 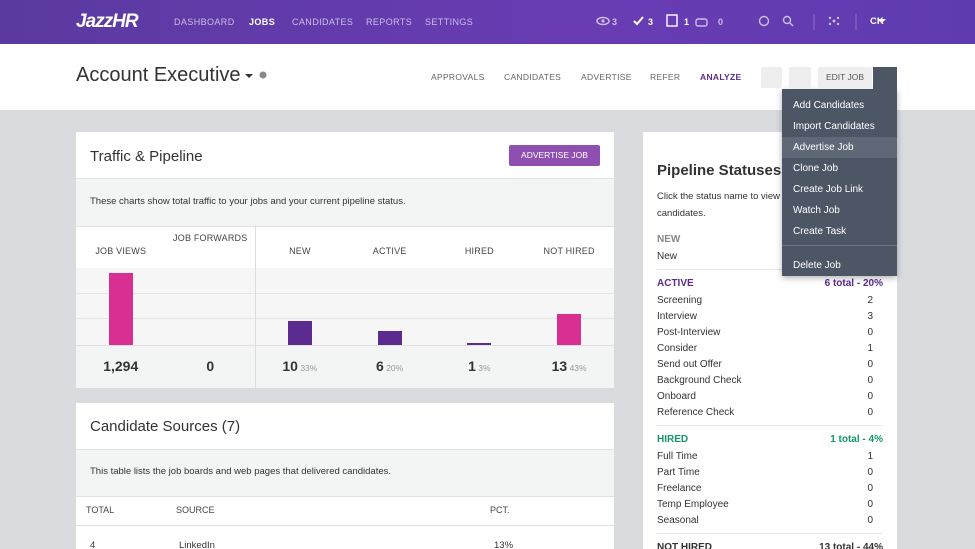 I want to click on menu-item: Clone Job, so click(x=816, y=168).